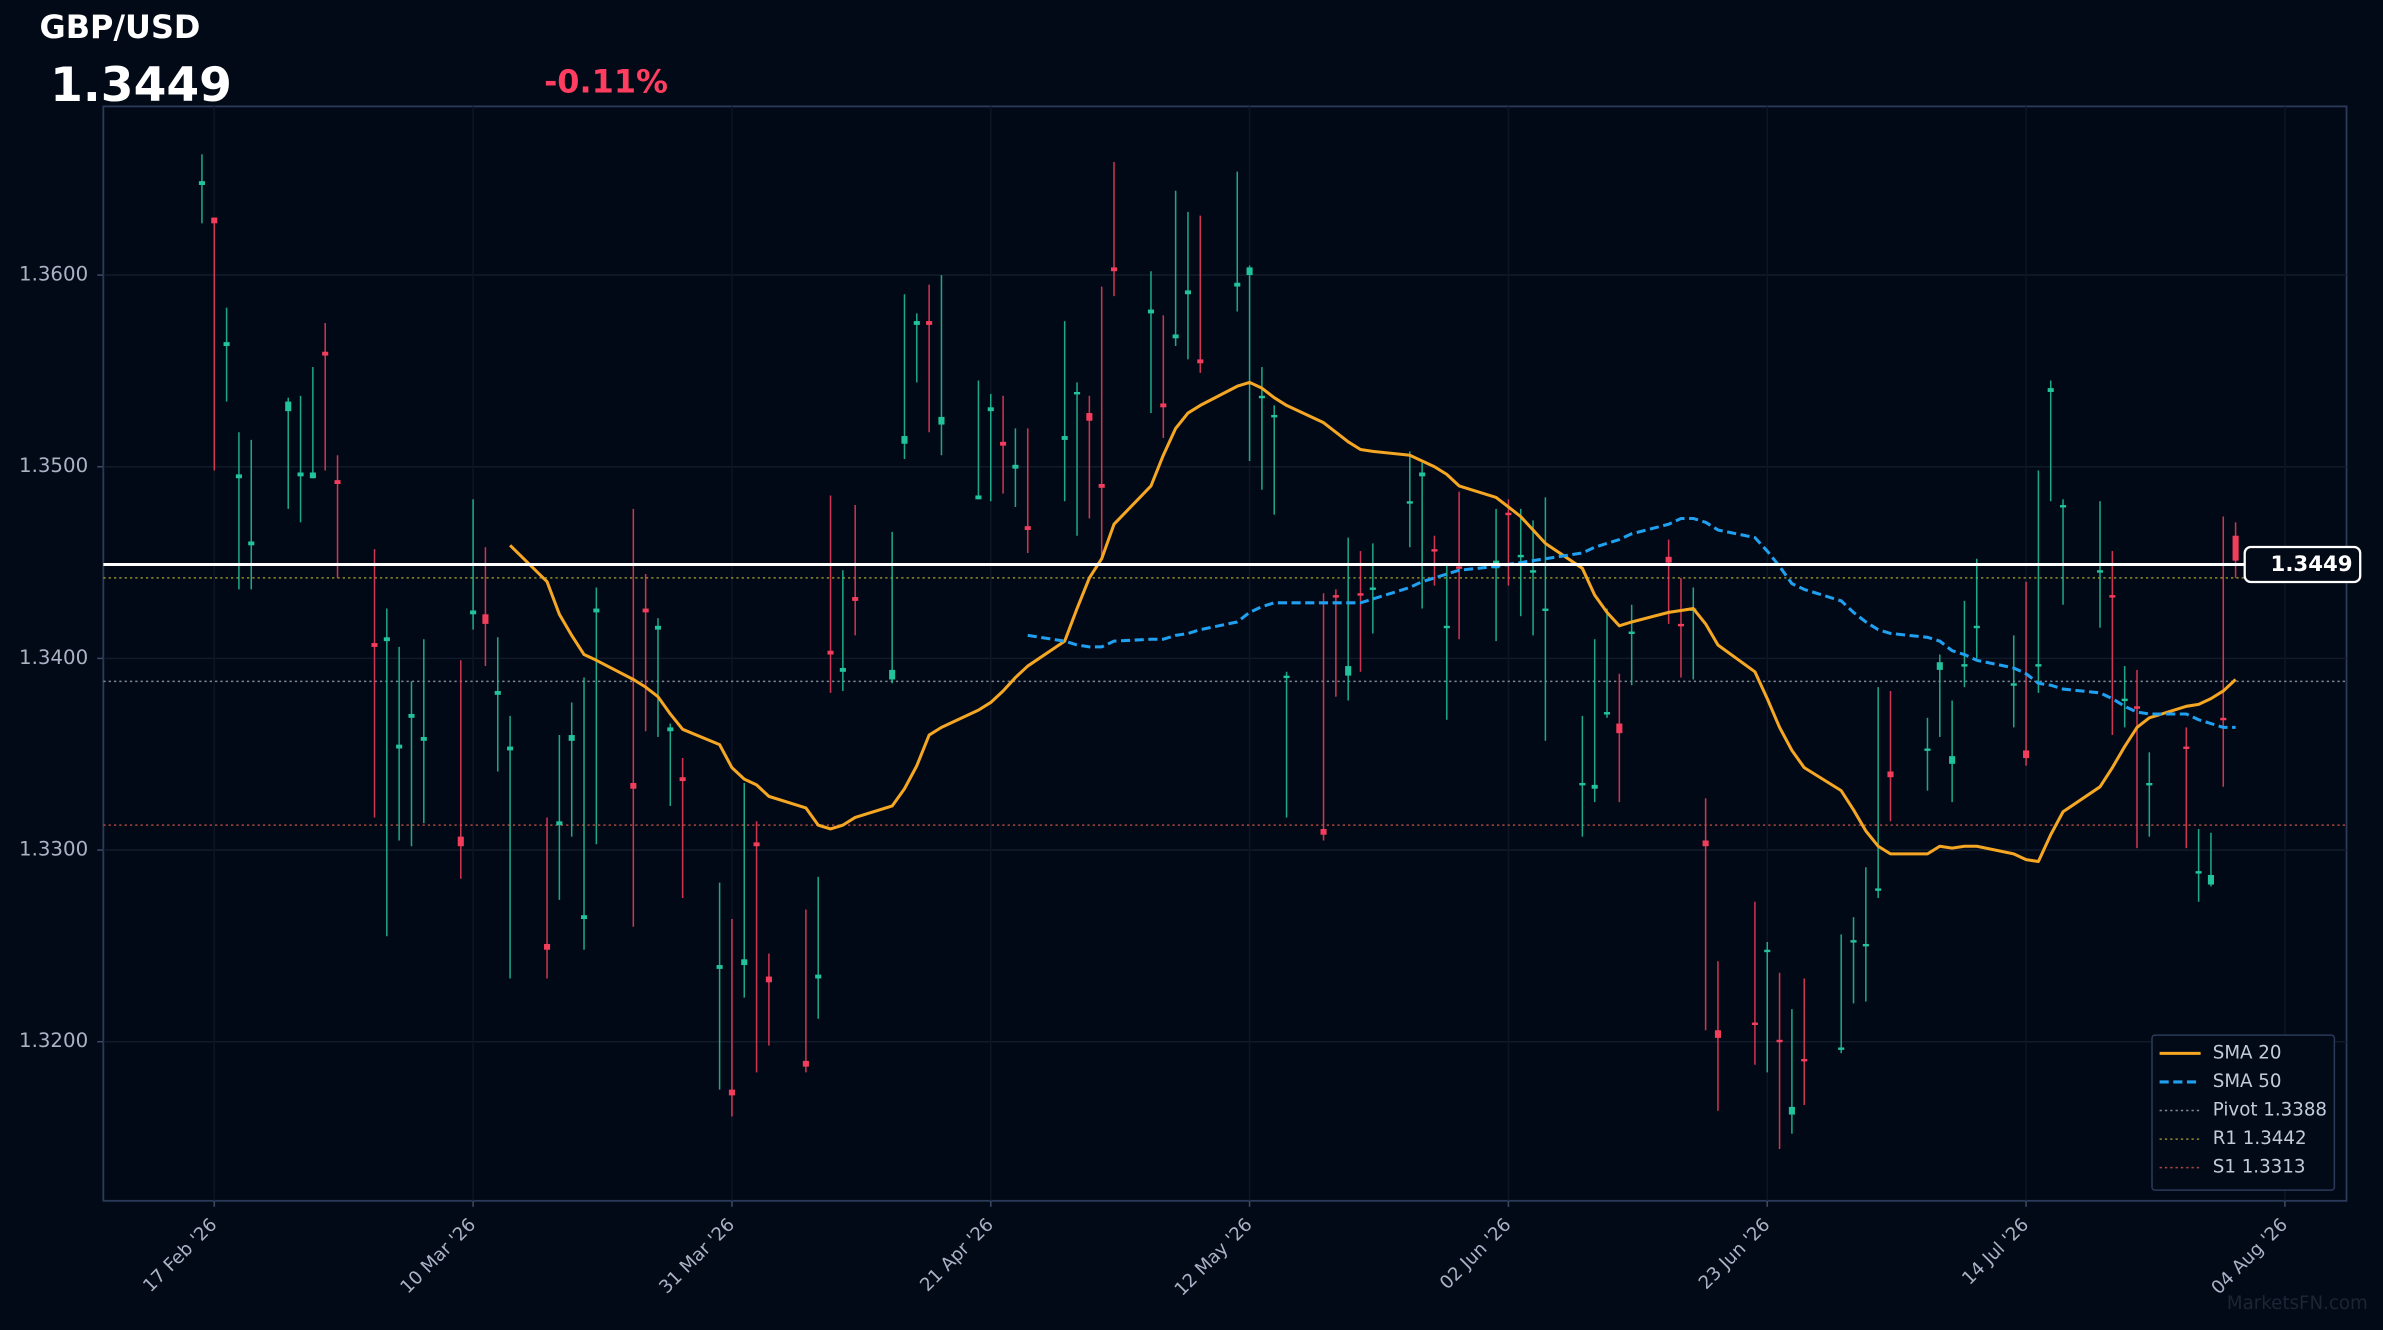 This screenshot has height=1330, width=2383. I want to click on y-tick-label: 1.3500, so click(53, 465).